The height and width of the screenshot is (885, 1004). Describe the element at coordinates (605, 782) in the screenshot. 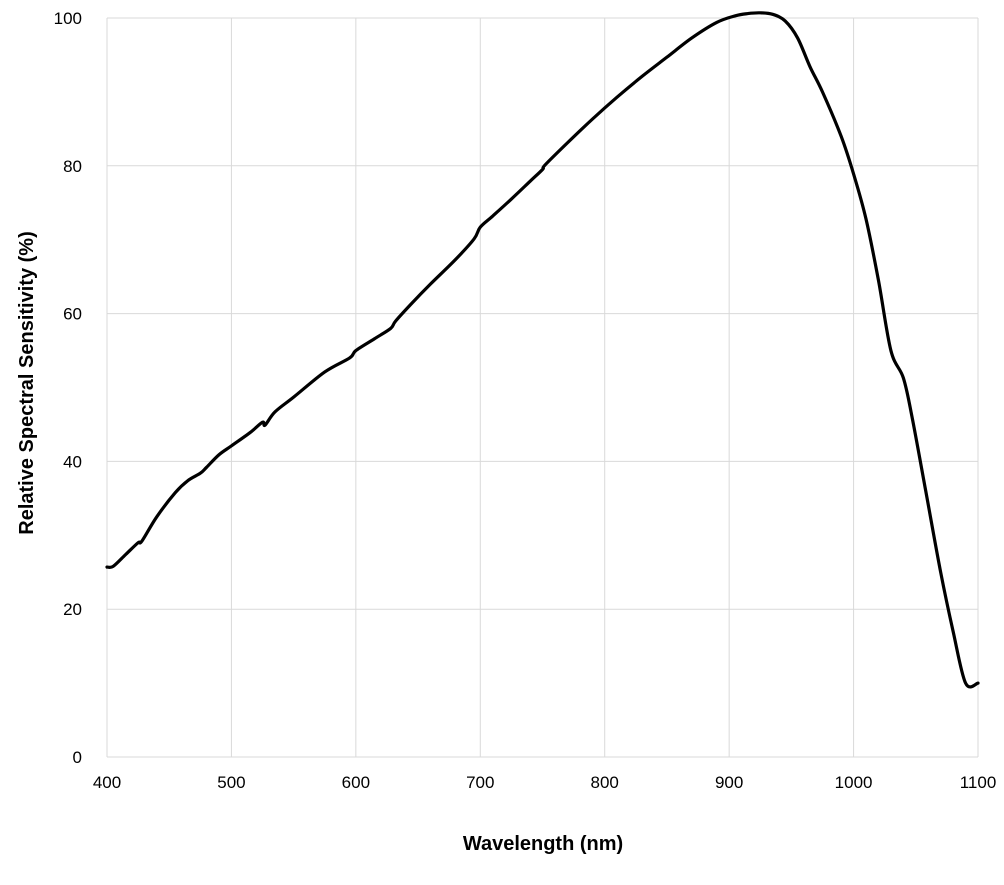

I see `x-tick-label-800: 800` at that location.